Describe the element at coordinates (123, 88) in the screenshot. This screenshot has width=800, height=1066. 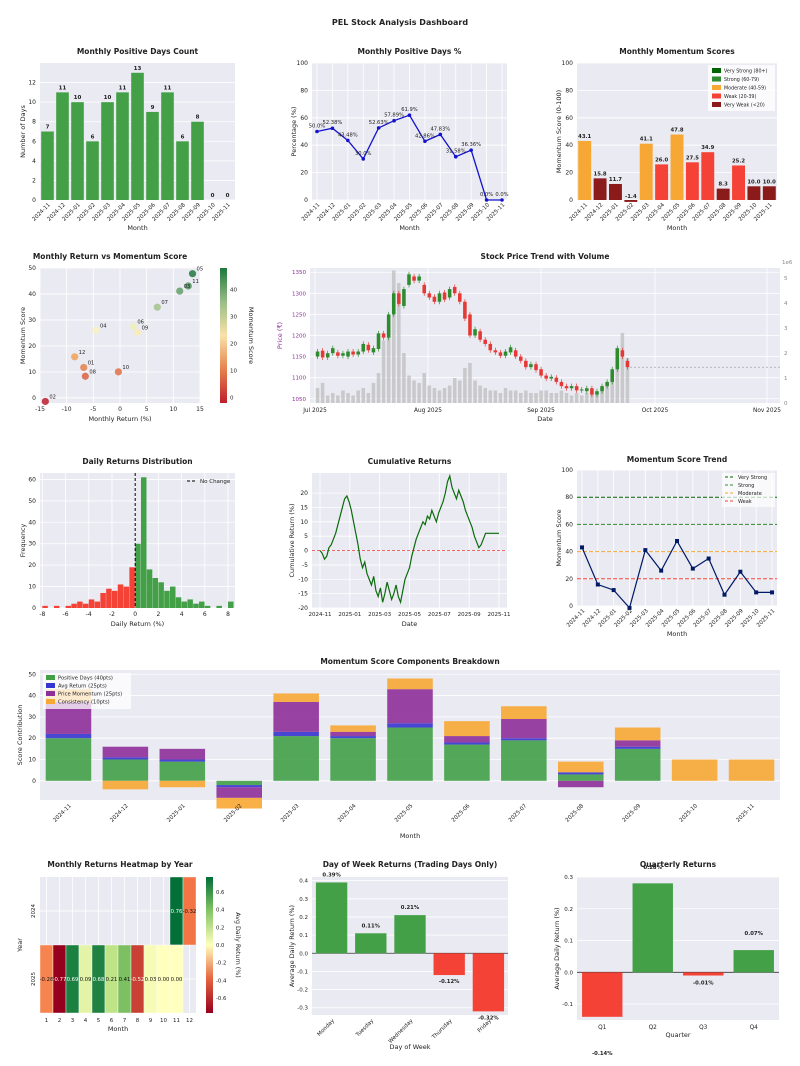
I see `bar-value-label: 11` at that location.